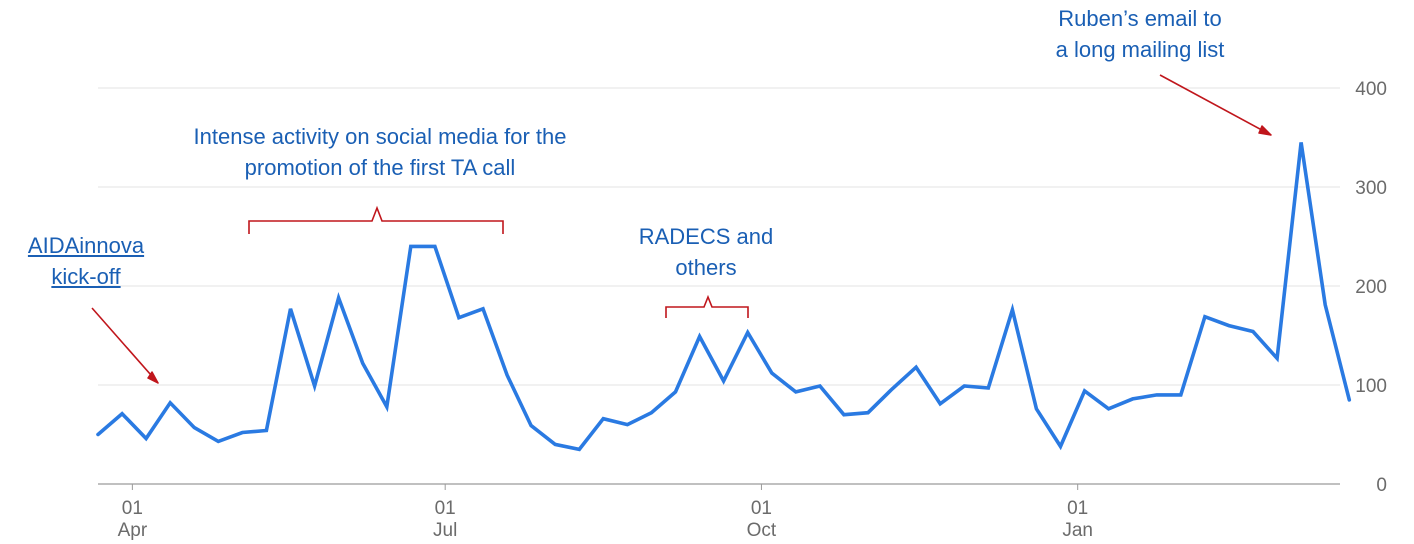 Image resolution: width=1414 pixels, height=544 pixels. Describe the element at coordinates (706, 267) in the screenshot. I see `annotation-radecs-line2: others` at that location.